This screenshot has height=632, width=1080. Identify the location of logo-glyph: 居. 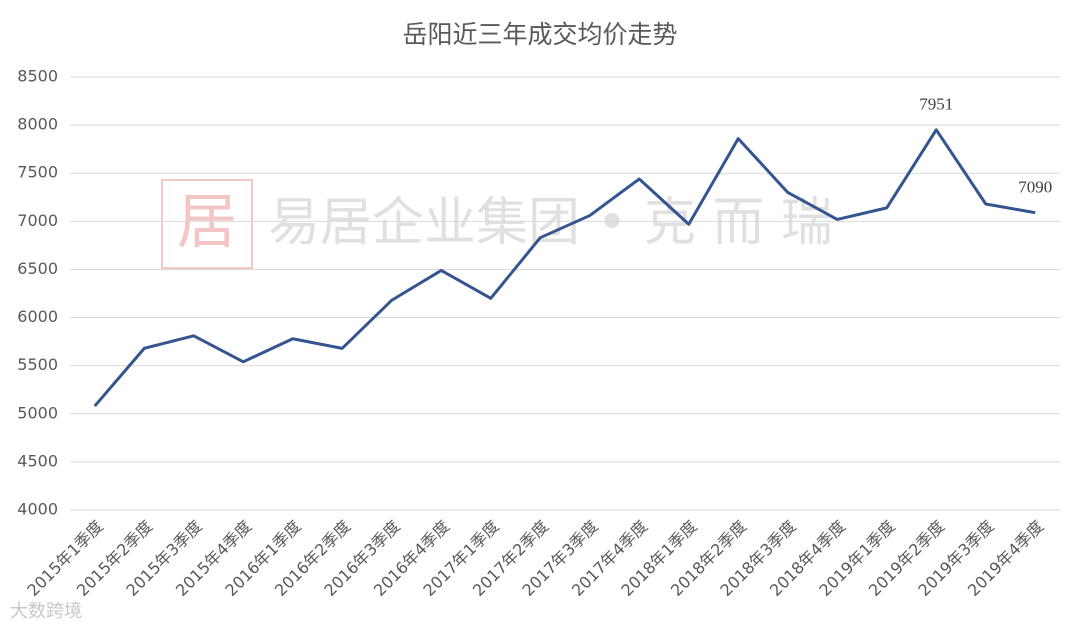
(207, 223).